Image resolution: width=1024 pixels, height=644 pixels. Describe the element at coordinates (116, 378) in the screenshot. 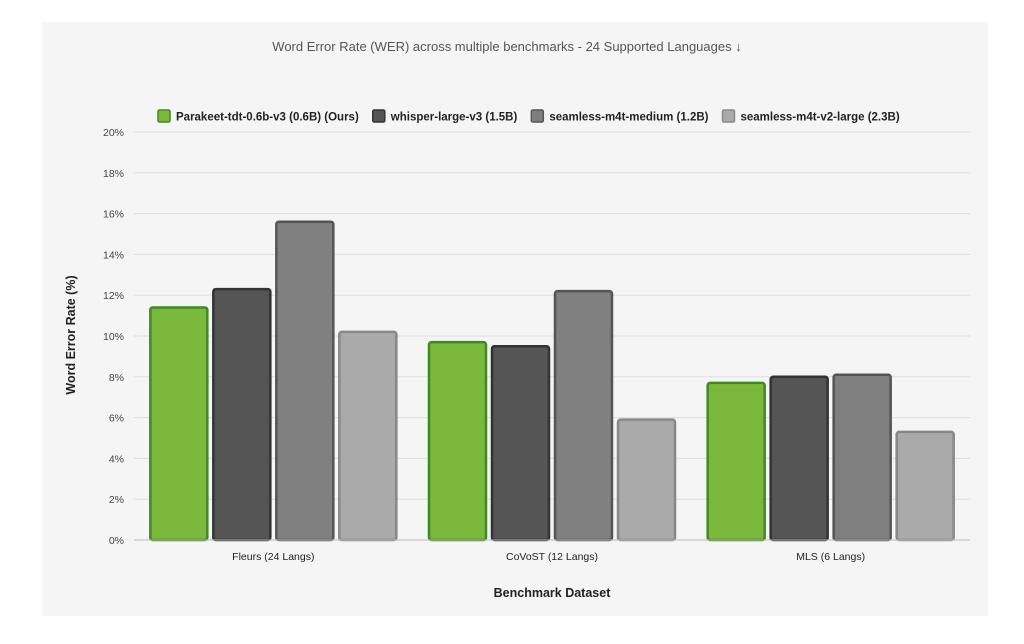

I see `y-tick-label: 8%` at that location.